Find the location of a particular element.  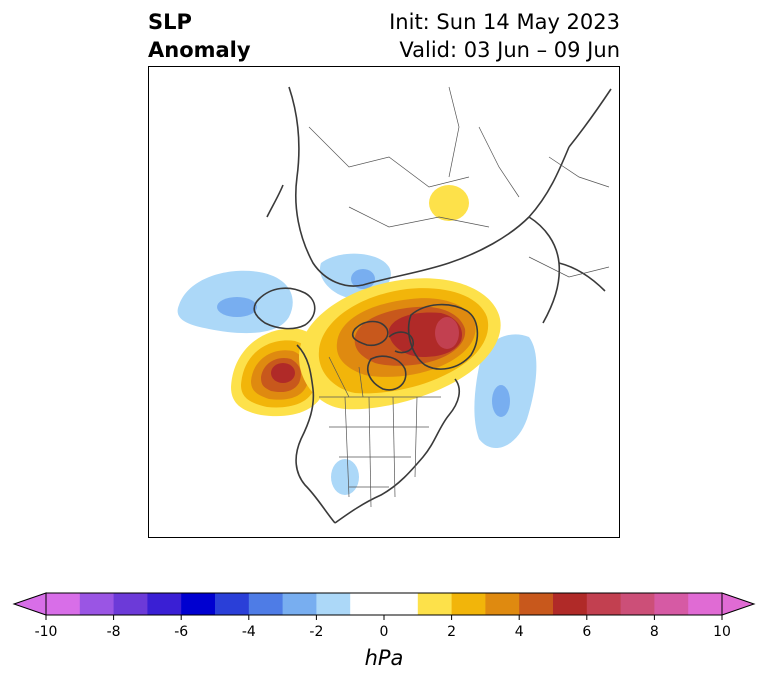

colorbar-extend-min is located at coordinates (29, 604).